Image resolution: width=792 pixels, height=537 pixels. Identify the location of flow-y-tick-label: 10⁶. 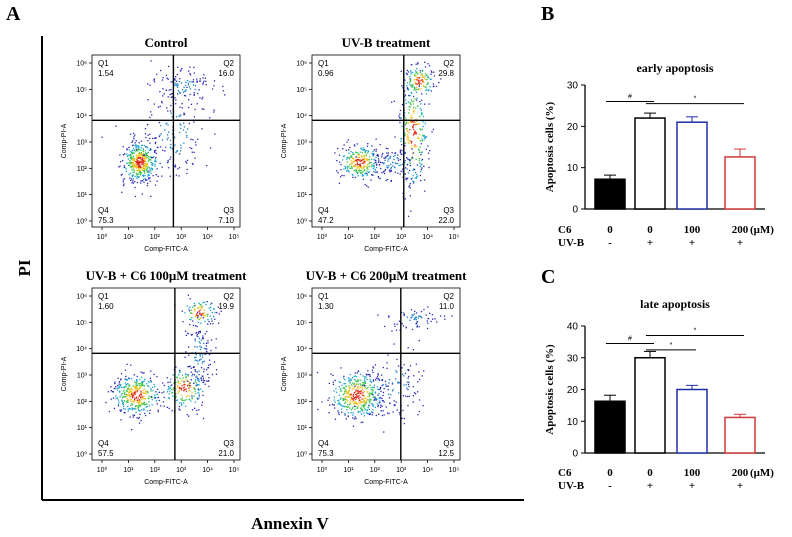
(81, 64).